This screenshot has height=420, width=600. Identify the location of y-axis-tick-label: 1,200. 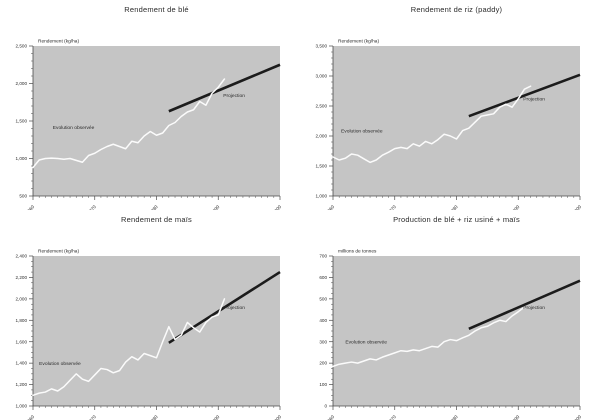
(22, 384).